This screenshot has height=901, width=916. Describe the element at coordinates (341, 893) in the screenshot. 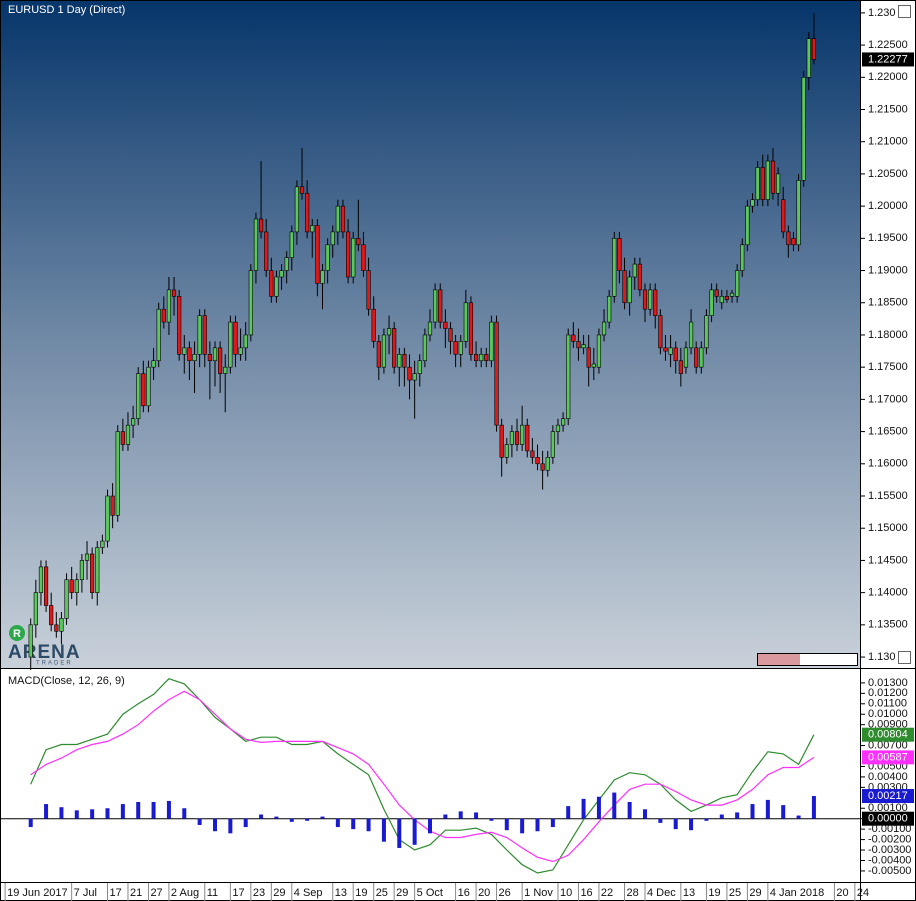

I see `x-tick-label: 13` at that location.